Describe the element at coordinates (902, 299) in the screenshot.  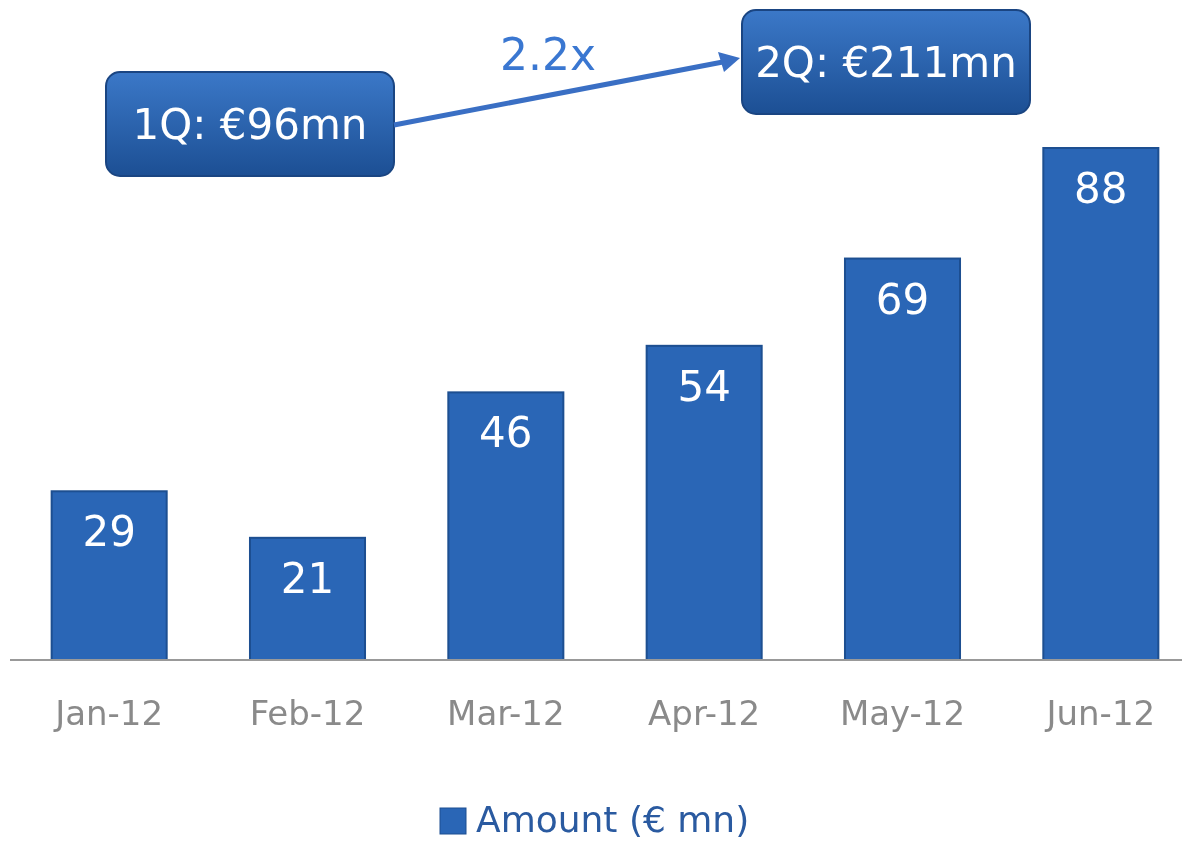
I see `data-label: 69` at that location.